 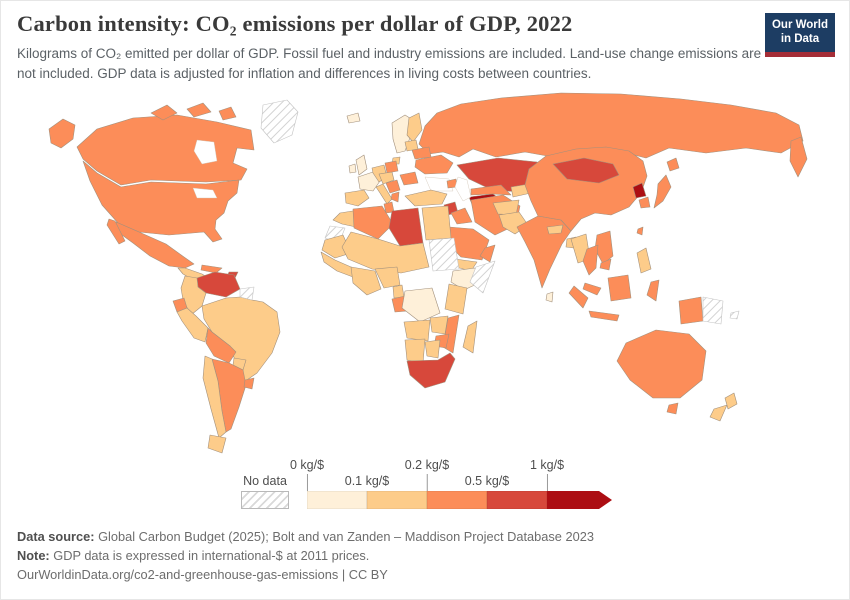 I want to click on region-angola, so click(x=417, y=330).